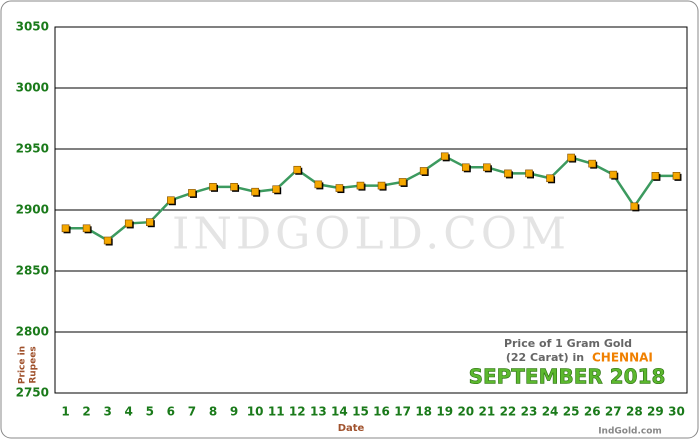  I want to click on x-tick-label: 14, so click(339, 412).